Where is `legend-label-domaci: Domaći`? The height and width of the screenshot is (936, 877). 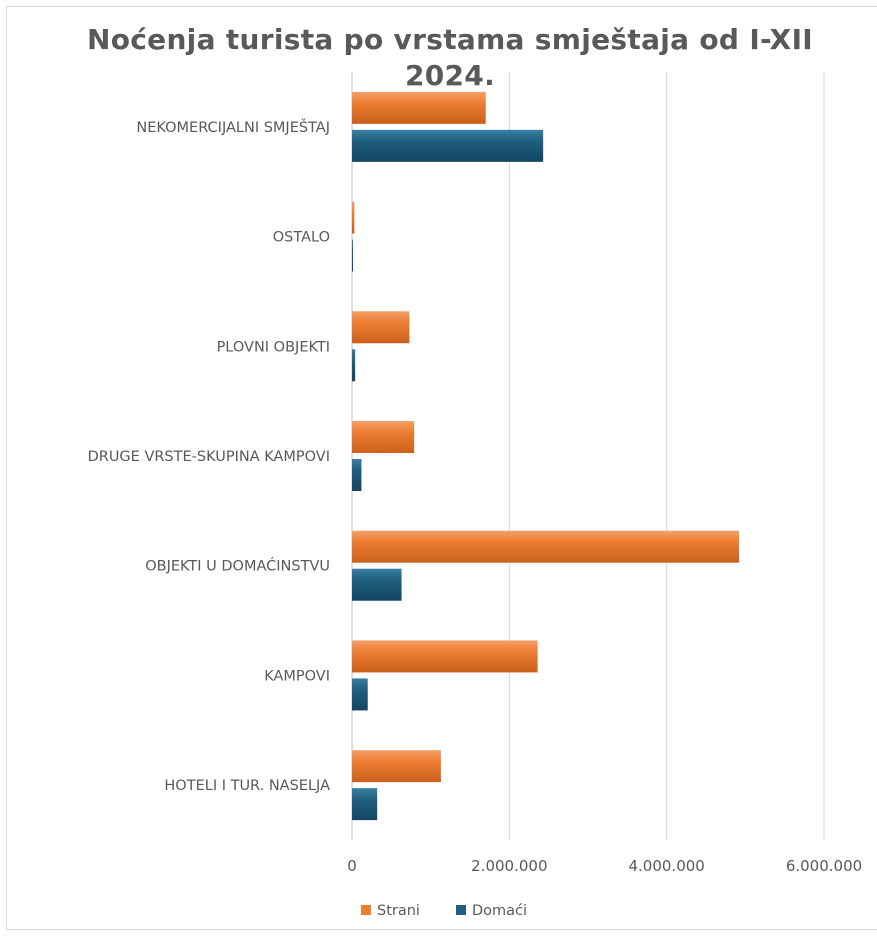 legend-label-domaci: Domaći is located at coordinates (499, 911).